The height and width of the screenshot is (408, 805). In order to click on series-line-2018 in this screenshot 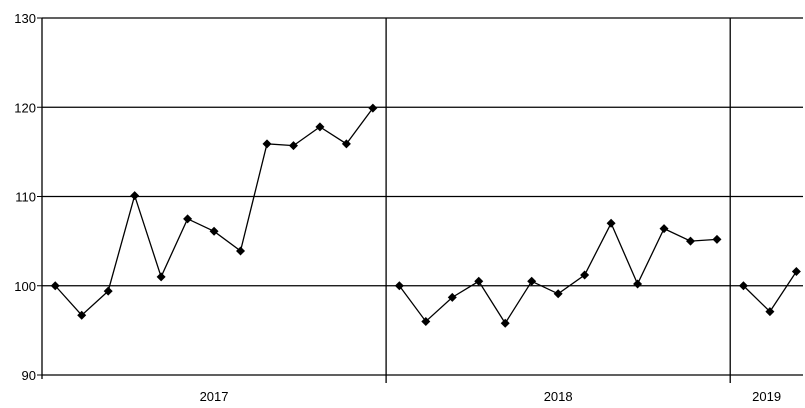, I will do `click(558, 273)`.